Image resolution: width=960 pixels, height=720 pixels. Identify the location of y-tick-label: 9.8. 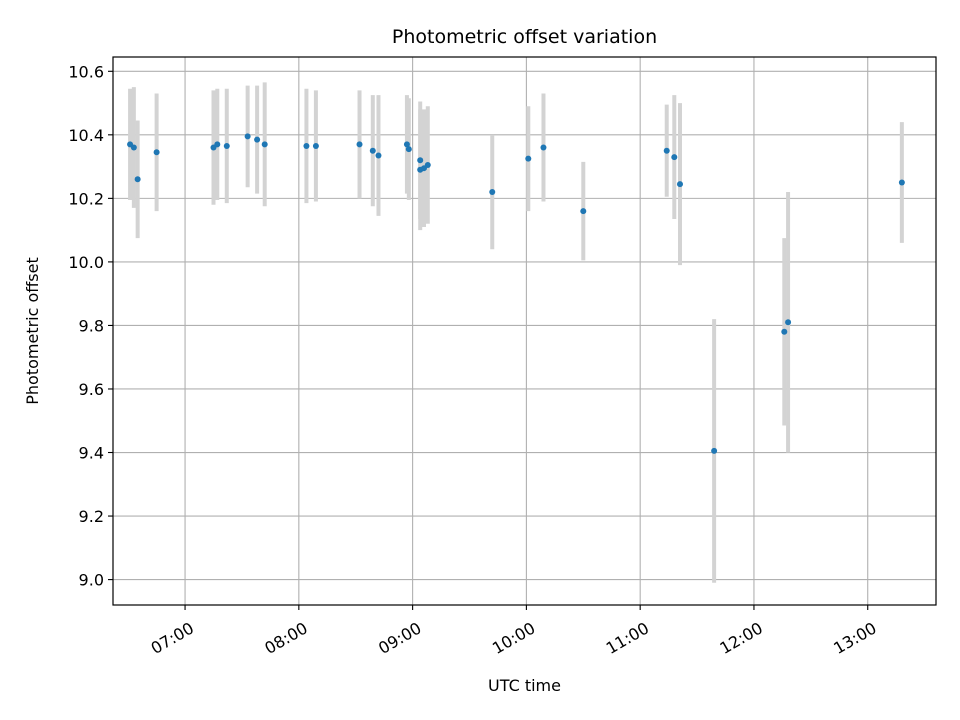
(91, 325).